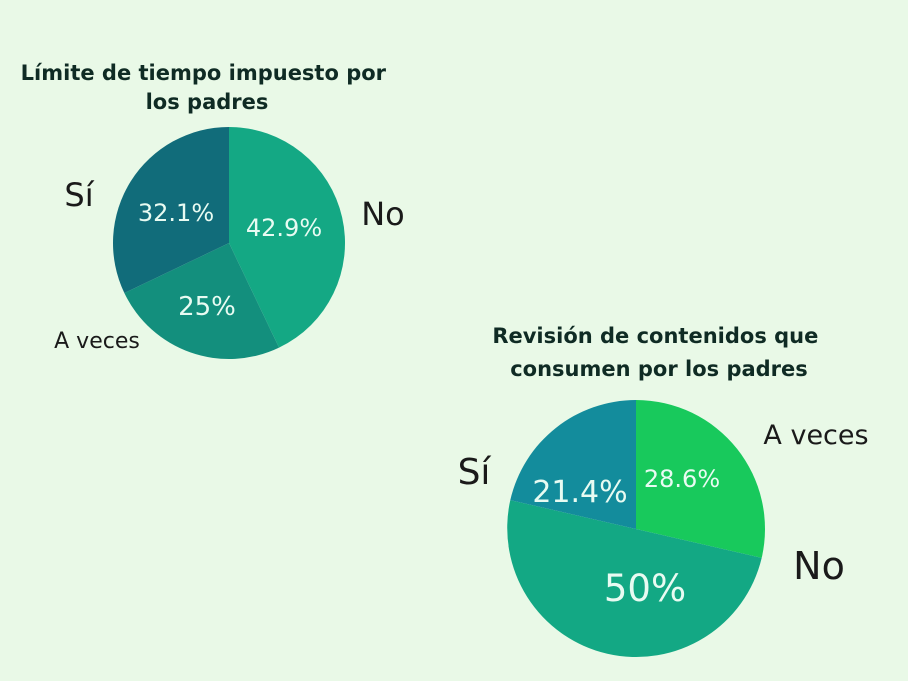 This screenshot has width=908, height=681. What do you see at coordinates (284, 228) in the screenshot?
I see `chart-time-limit-value-no: 42.9%` at bounding box center [284, 228].